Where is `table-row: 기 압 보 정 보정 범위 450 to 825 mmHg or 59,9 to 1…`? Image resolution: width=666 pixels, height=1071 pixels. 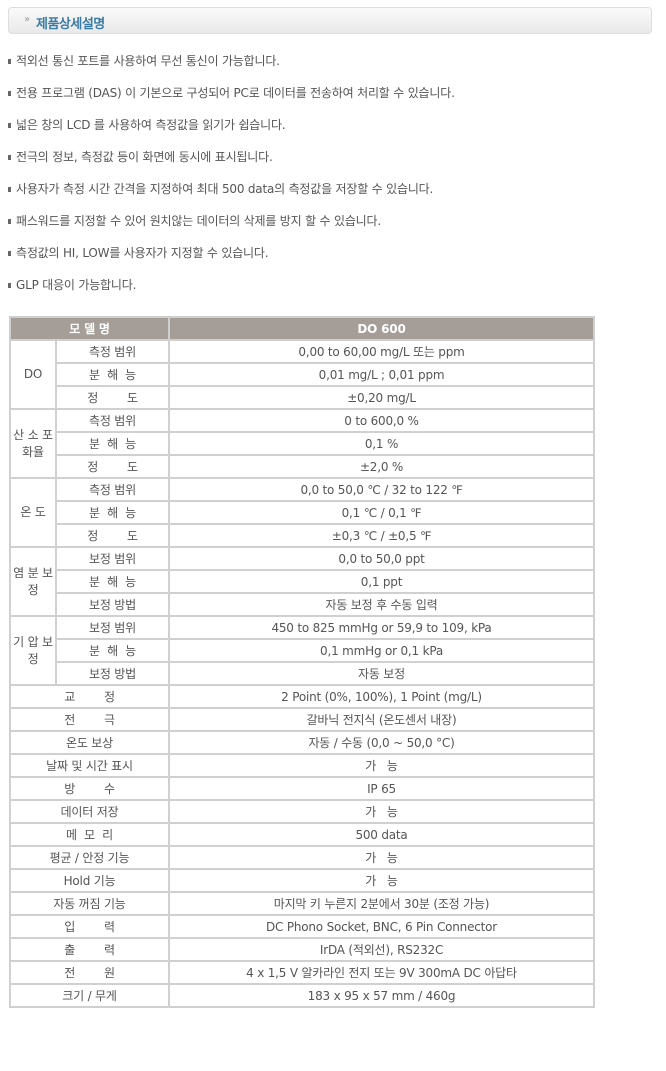 table-row: 기 압 보 정 보정 범위 450 to 825 mmHg or 59,9 to 1… is located at coordinates (302, 650).